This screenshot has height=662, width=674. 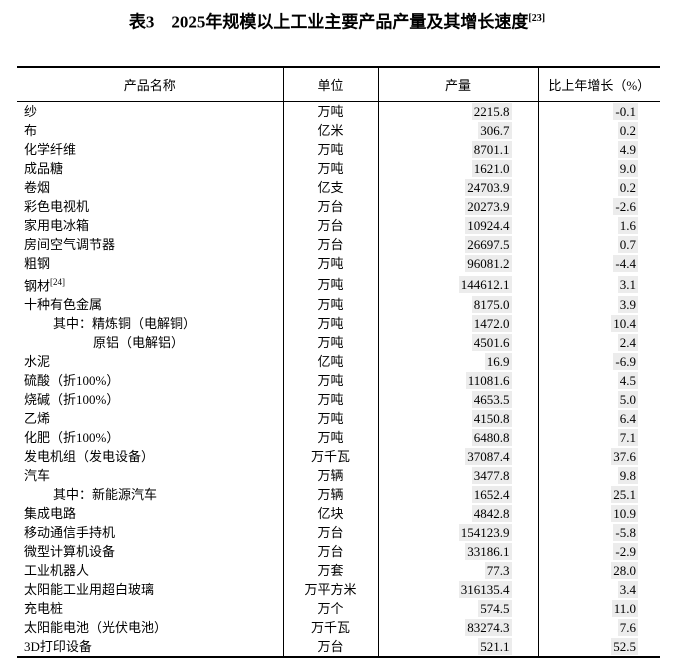 What do you see at coordinates (598, 305) in the screenshot?
I see `growth-cell: 3.9` at bounding box center [598, 305].